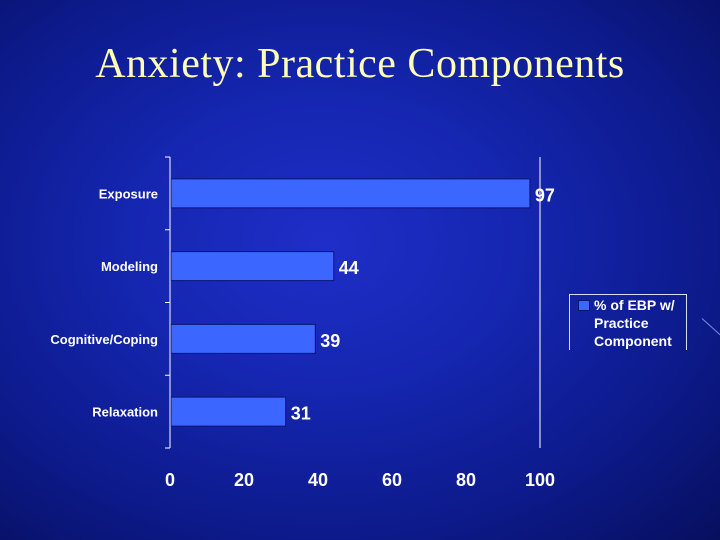 Image resolution: width=720 pixels, height=540 pixels. Describe the element at coordinates (392, 480) in the screenshot. I see `x-tick-label: 60` at that location.